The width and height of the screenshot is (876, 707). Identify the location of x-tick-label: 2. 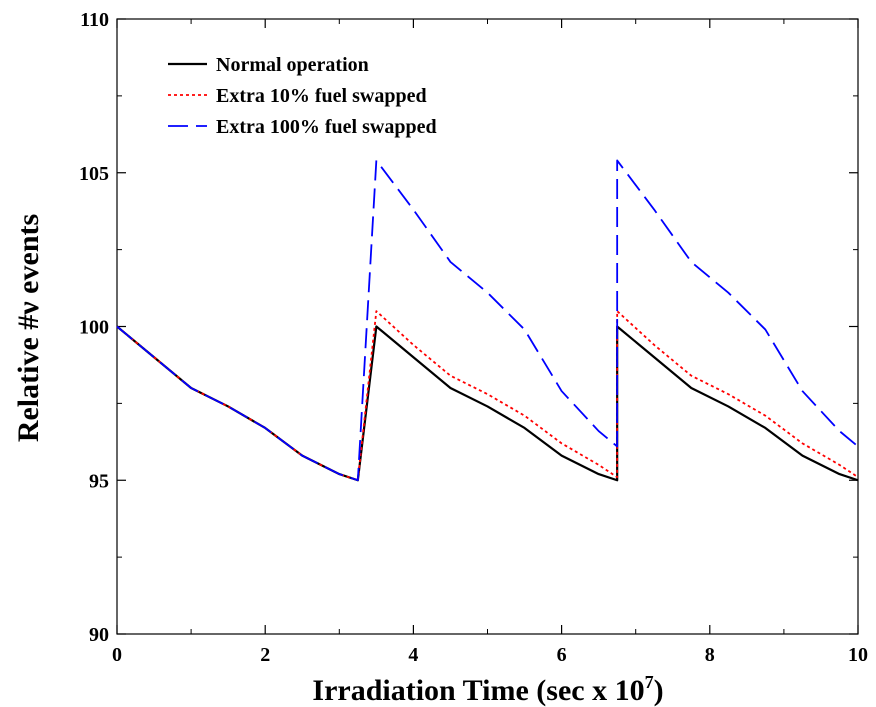
(265, 655).